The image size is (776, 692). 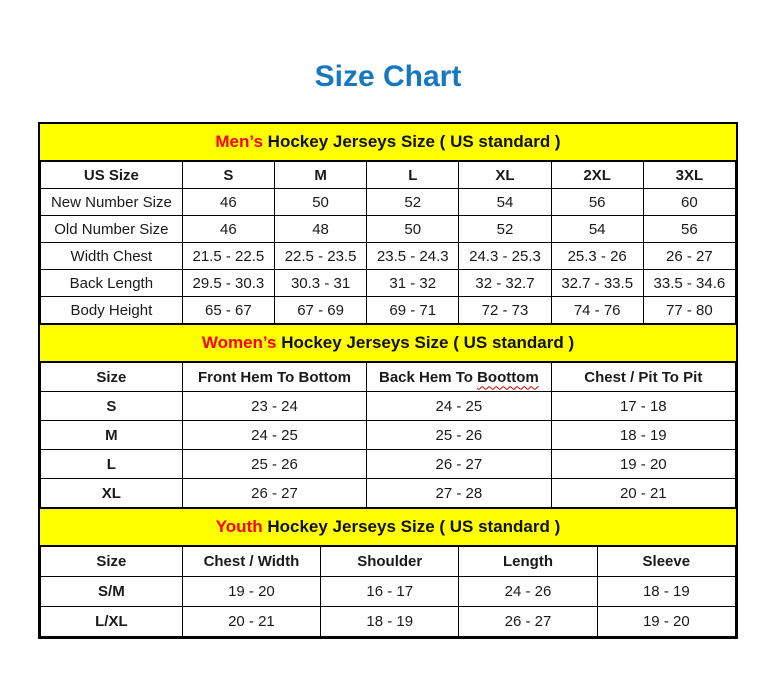 I want to click on size-value: 74 - 76, so click(x=597, y=310).